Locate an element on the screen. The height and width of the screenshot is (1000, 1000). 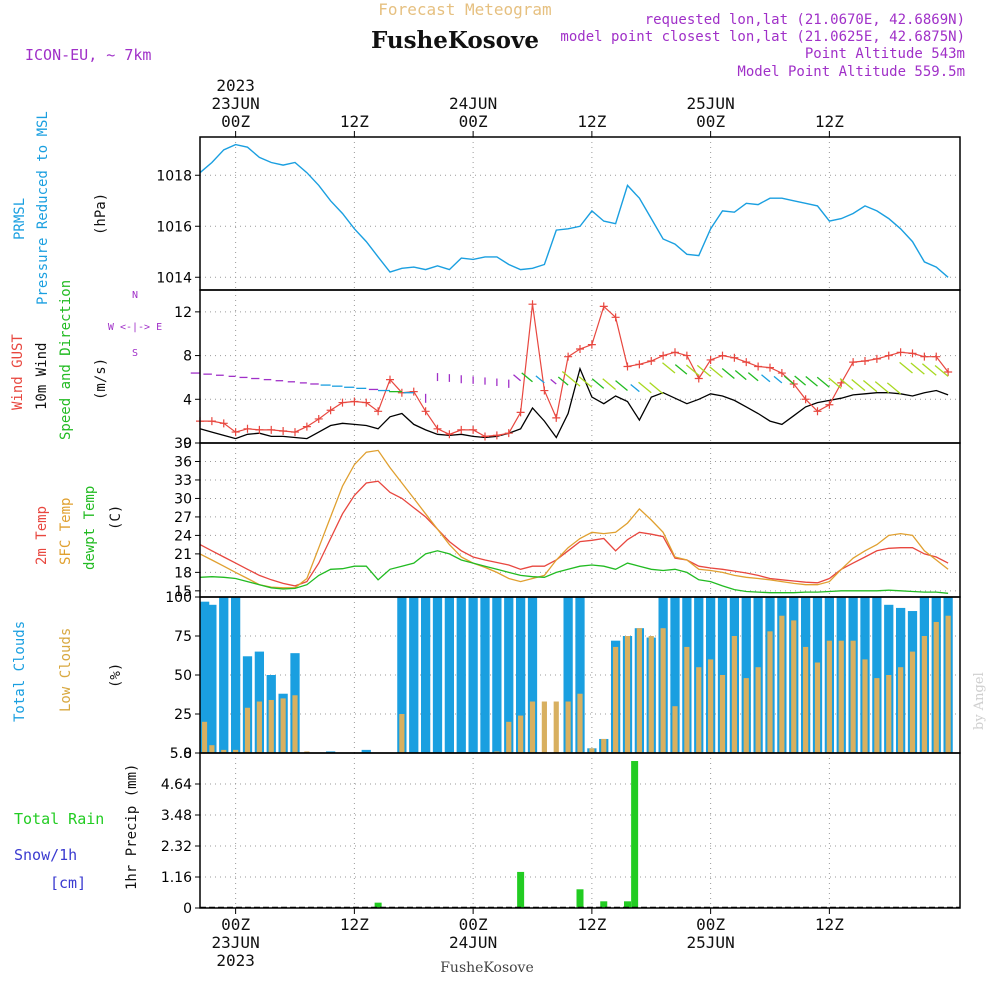
point-altitude: Point Altitude 543m is located at coordinates (885, 54).